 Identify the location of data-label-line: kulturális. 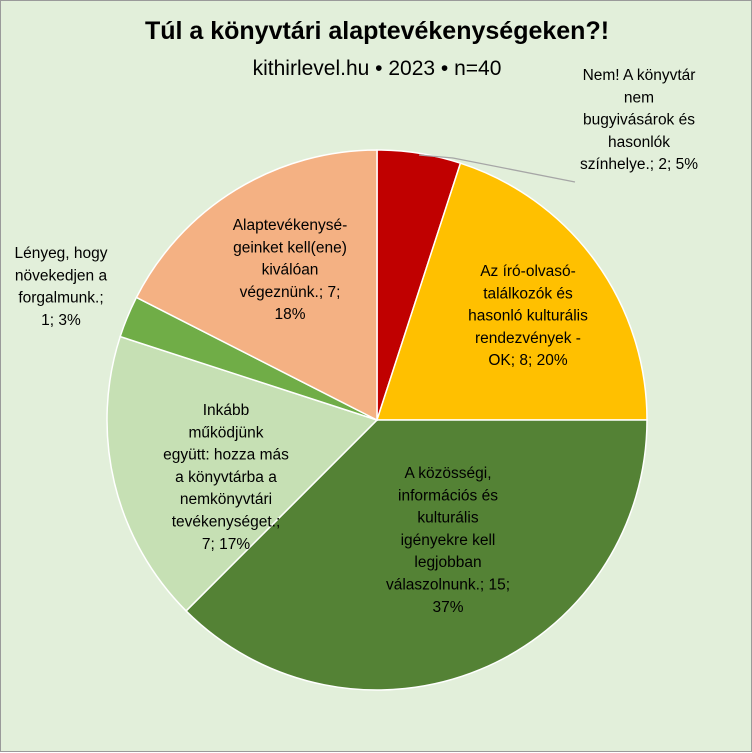
(447, 518).